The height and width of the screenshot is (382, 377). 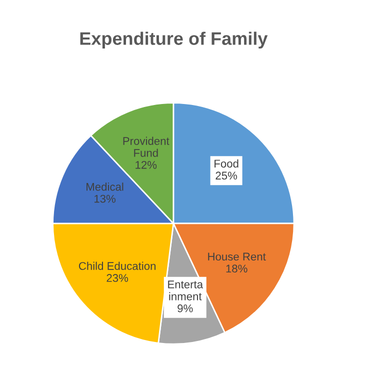 I want to click on chart-title: Expenditure of Family, so click(x=174, y=40).